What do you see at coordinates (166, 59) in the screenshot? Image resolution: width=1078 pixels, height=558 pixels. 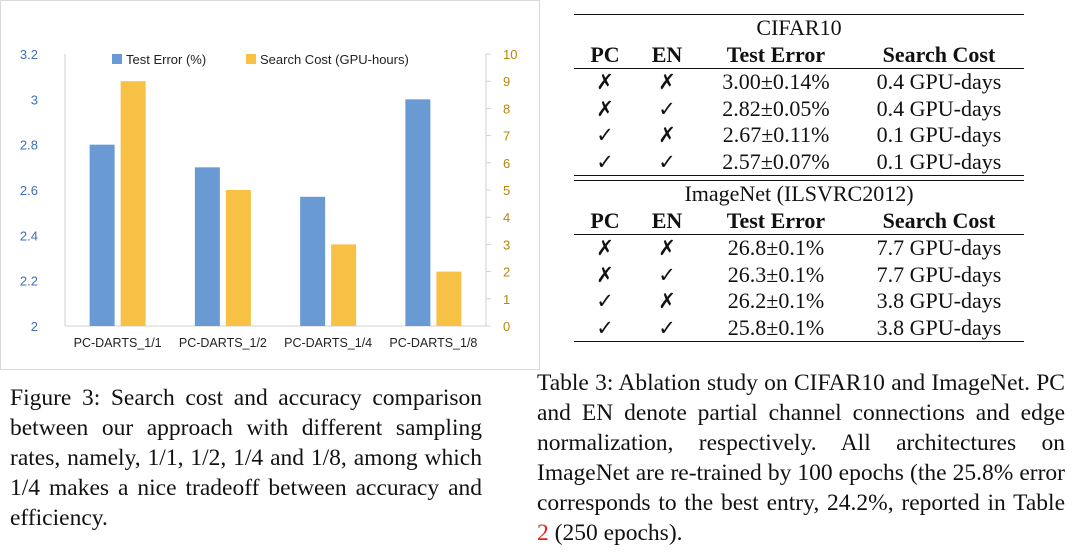 I see `legend-label-test-error: Test Error (%)` at bounding box center [166, 59].